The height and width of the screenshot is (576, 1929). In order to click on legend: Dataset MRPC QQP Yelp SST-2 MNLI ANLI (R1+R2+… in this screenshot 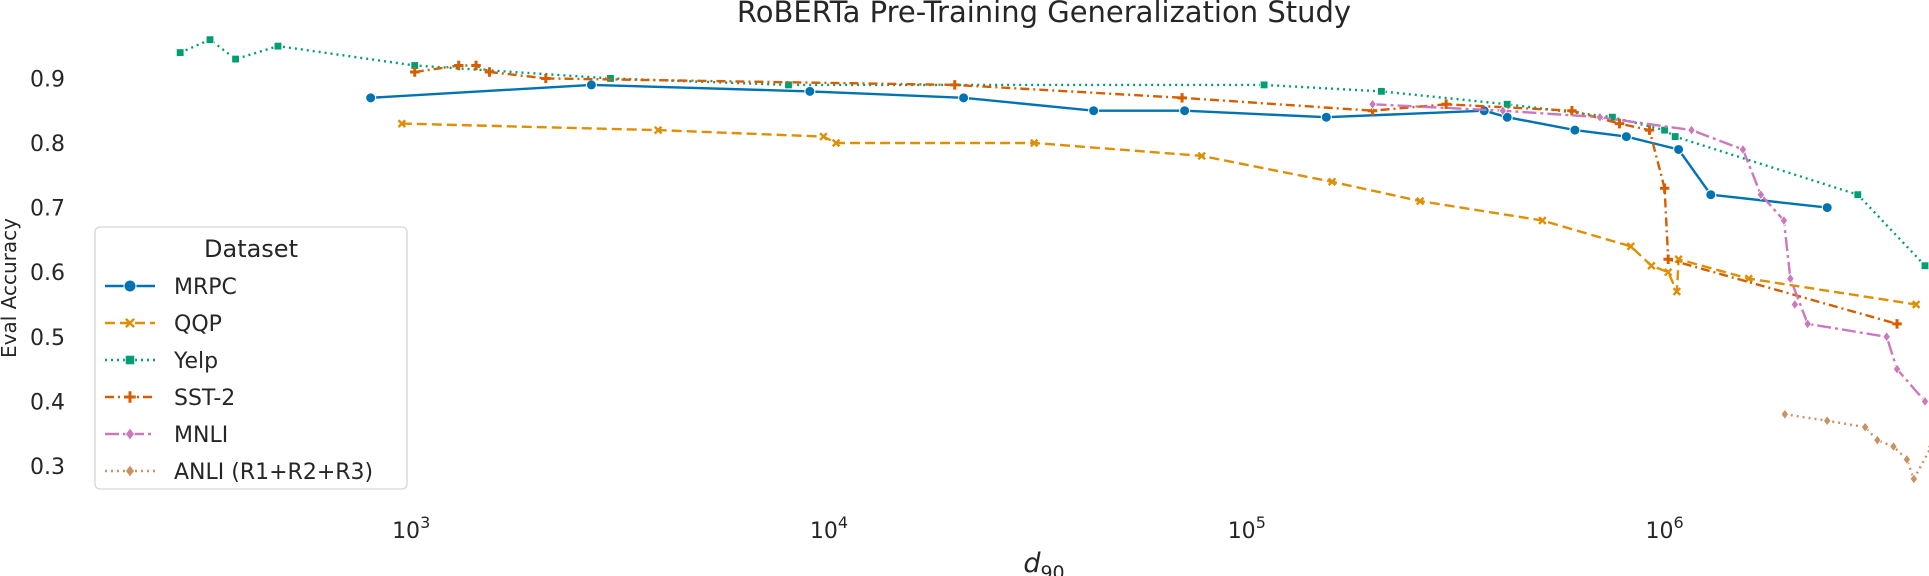, I will do `click(251, 358)`.